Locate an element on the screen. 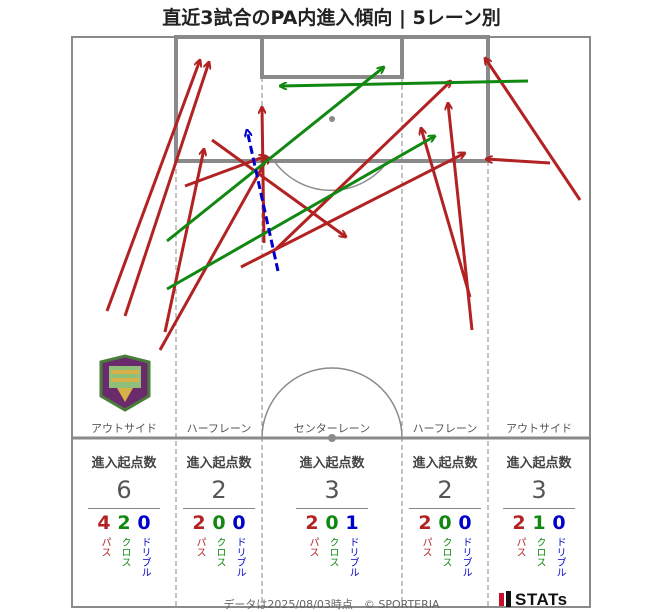 This screenshot has width=663, height=612. lane-label-outside-left: アウトサイド is located at coordinates (124, 428).